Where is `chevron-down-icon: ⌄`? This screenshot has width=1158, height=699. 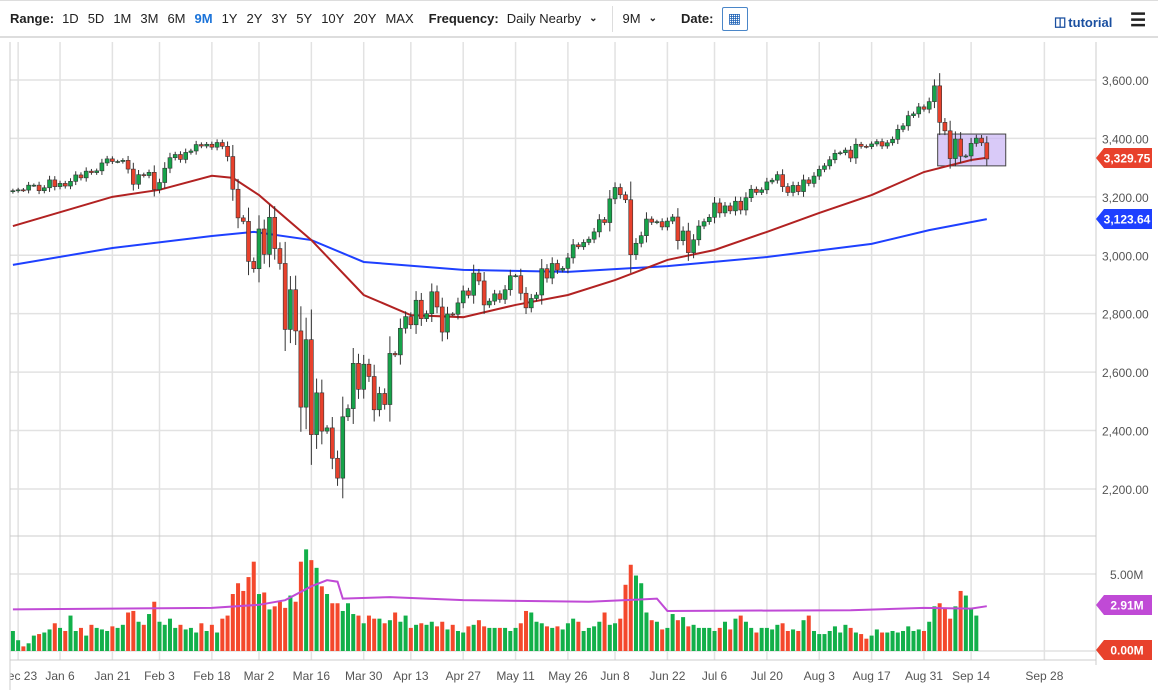 chevron-down-icon: ⌄ is located at coordinates (593, 18).